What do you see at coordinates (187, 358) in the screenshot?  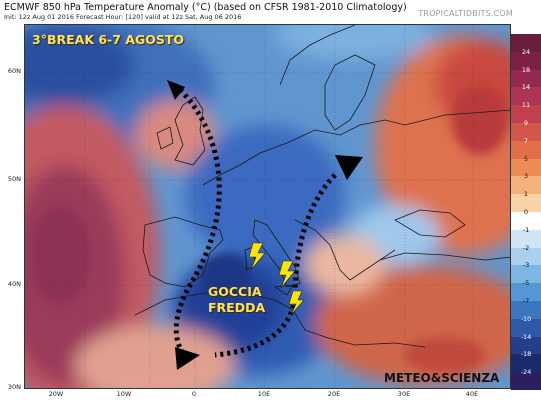 I see `arrowhead-southwest` at bounding box center [187, 358].